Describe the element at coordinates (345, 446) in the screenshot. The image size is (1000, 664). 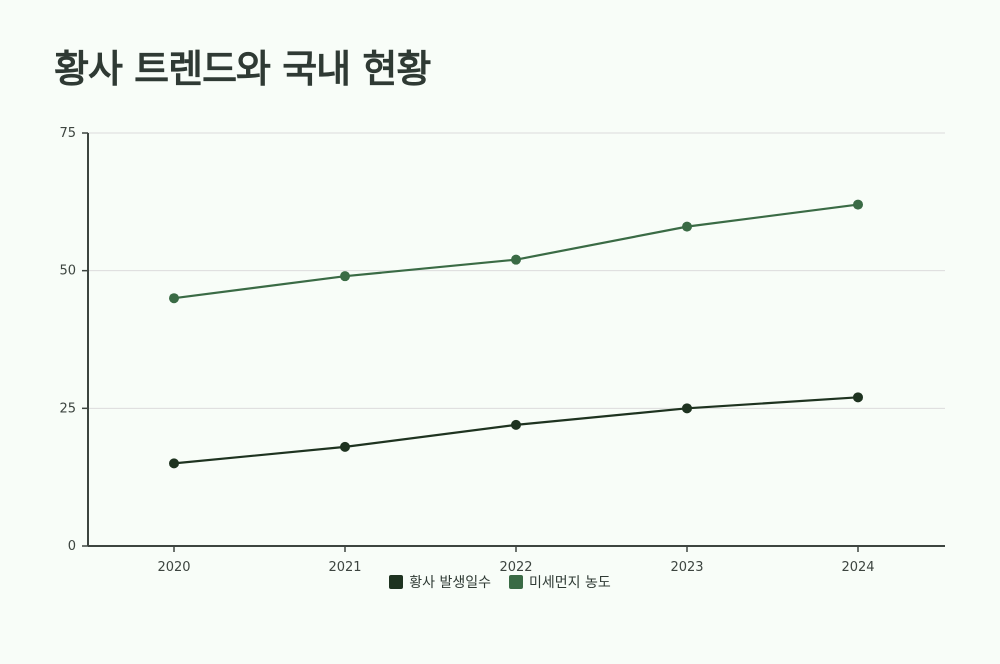
I see `data-point-0-2021` at that location.